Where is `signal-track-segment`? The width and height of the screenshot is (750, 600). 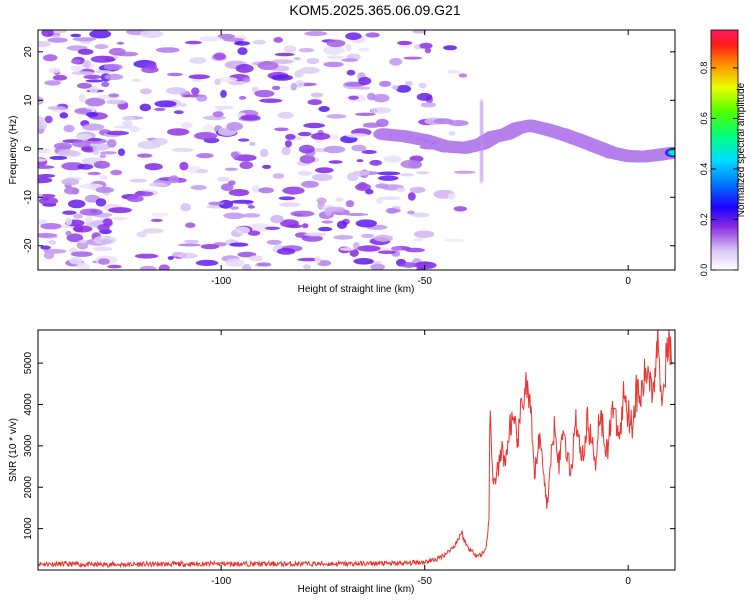
signal-track-segment is located at coordinates (671, 153).